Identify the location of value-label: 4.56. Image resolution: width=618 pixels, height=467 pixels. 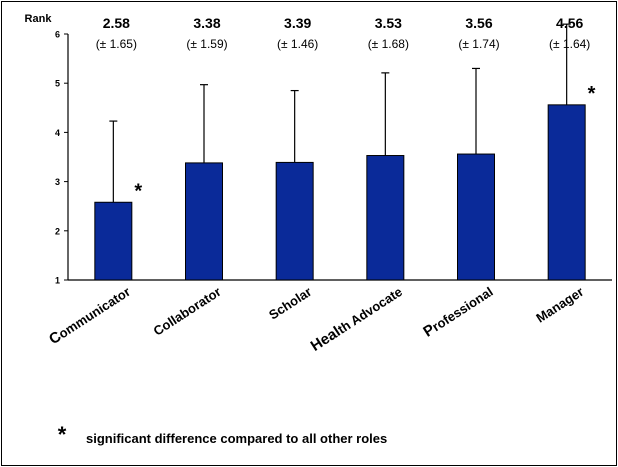
(569, 23).